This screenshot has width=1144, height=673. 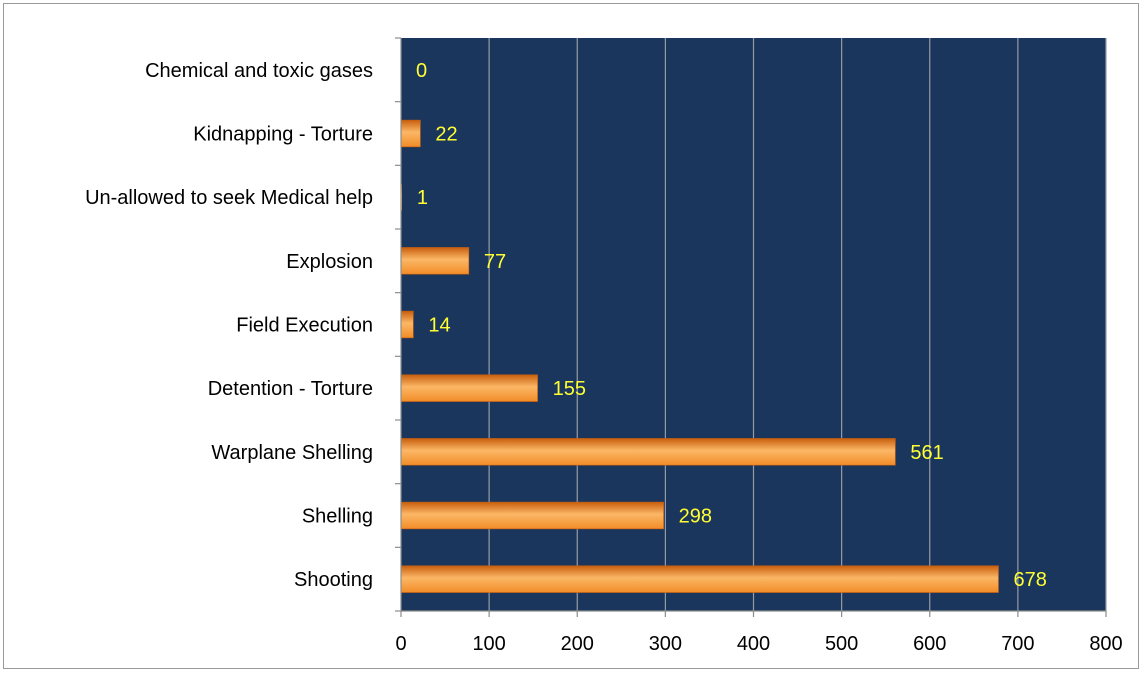 I want to click on x-tick-label: 700, so click(x=1017, y=644).